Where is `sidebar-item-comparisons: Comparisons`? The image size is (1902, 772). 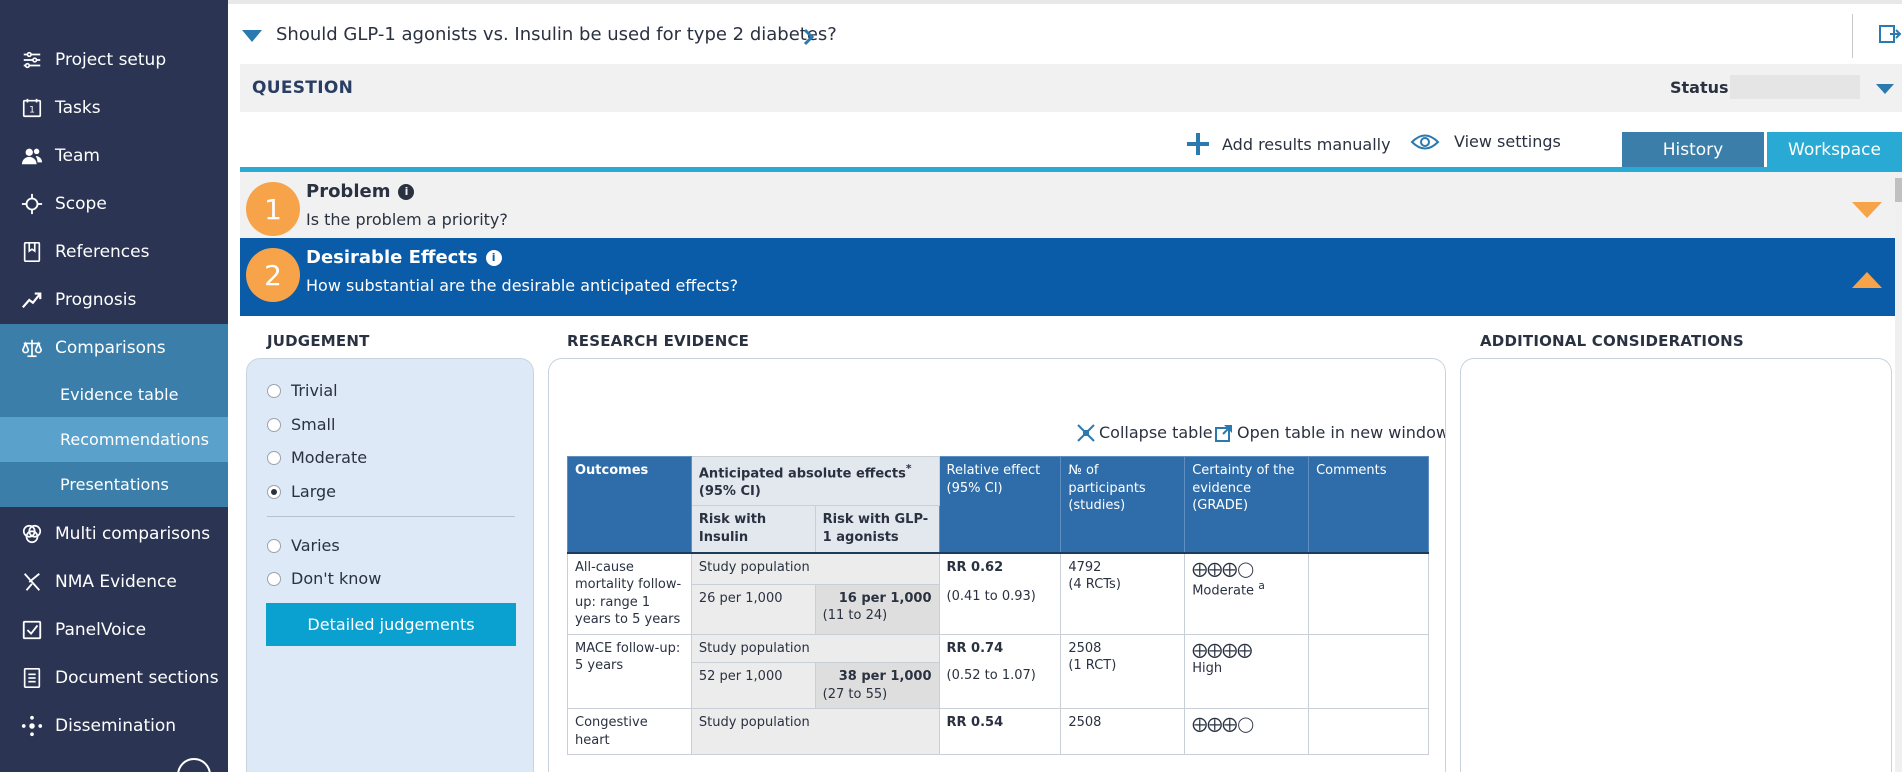 sidebar-item-comparisons: Comparisons is located at coordinates (114, 348).